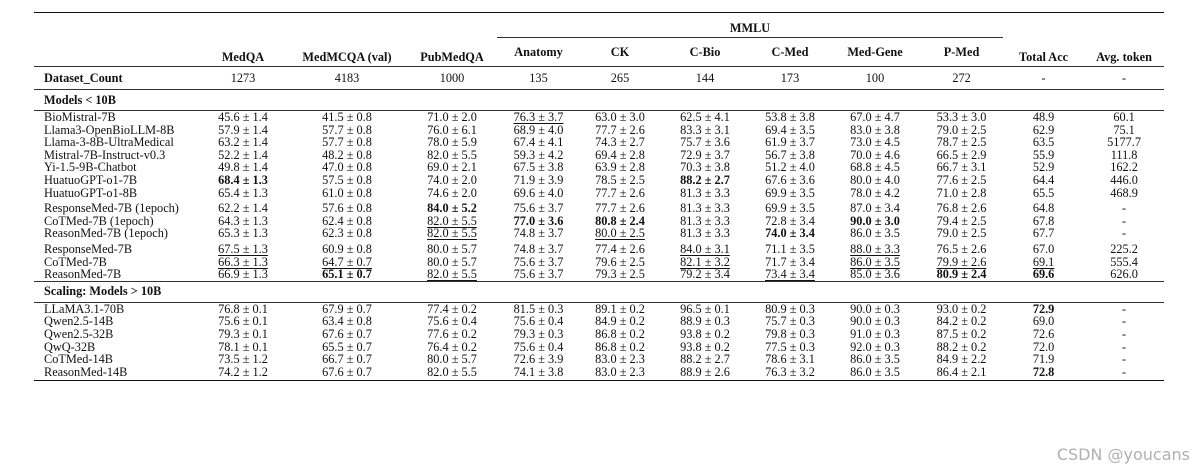 The image size is (1196, 466). Describe the element at coordinates (961, 321) in the screenshot. I see `score-cell: 84.2 ± 0.2` at that location.